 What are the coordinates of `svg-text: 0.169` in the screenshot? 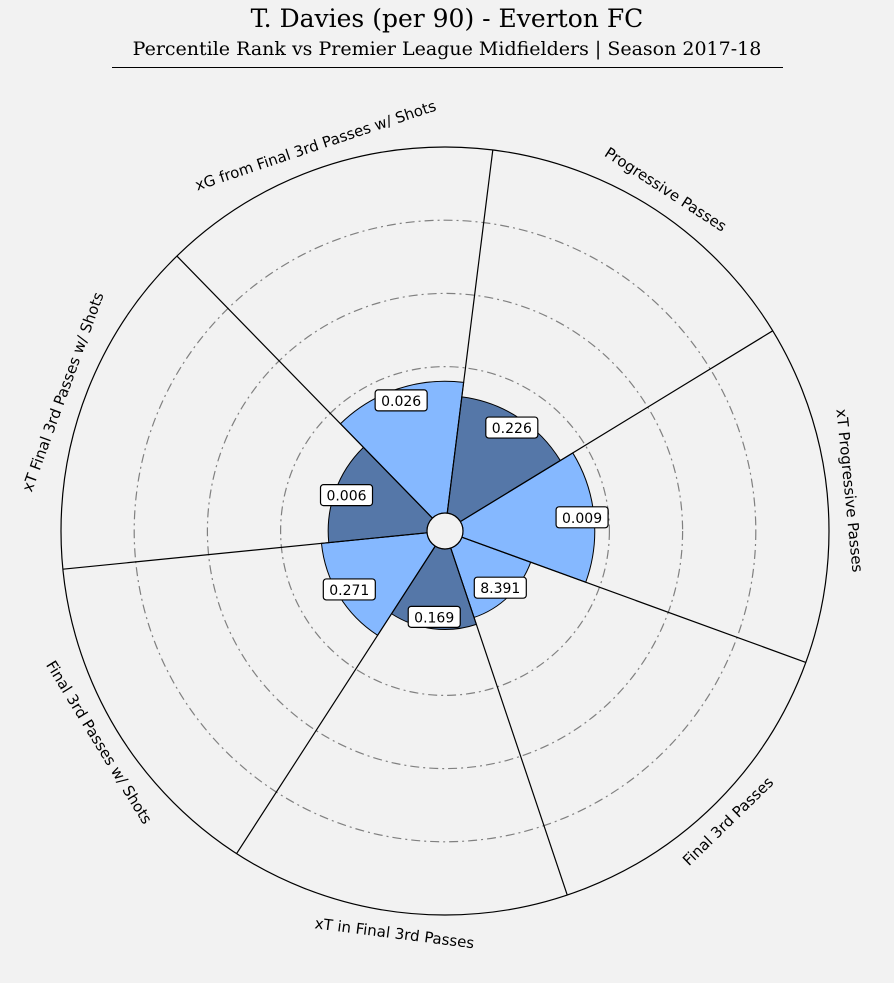 It's located at (434, 618).